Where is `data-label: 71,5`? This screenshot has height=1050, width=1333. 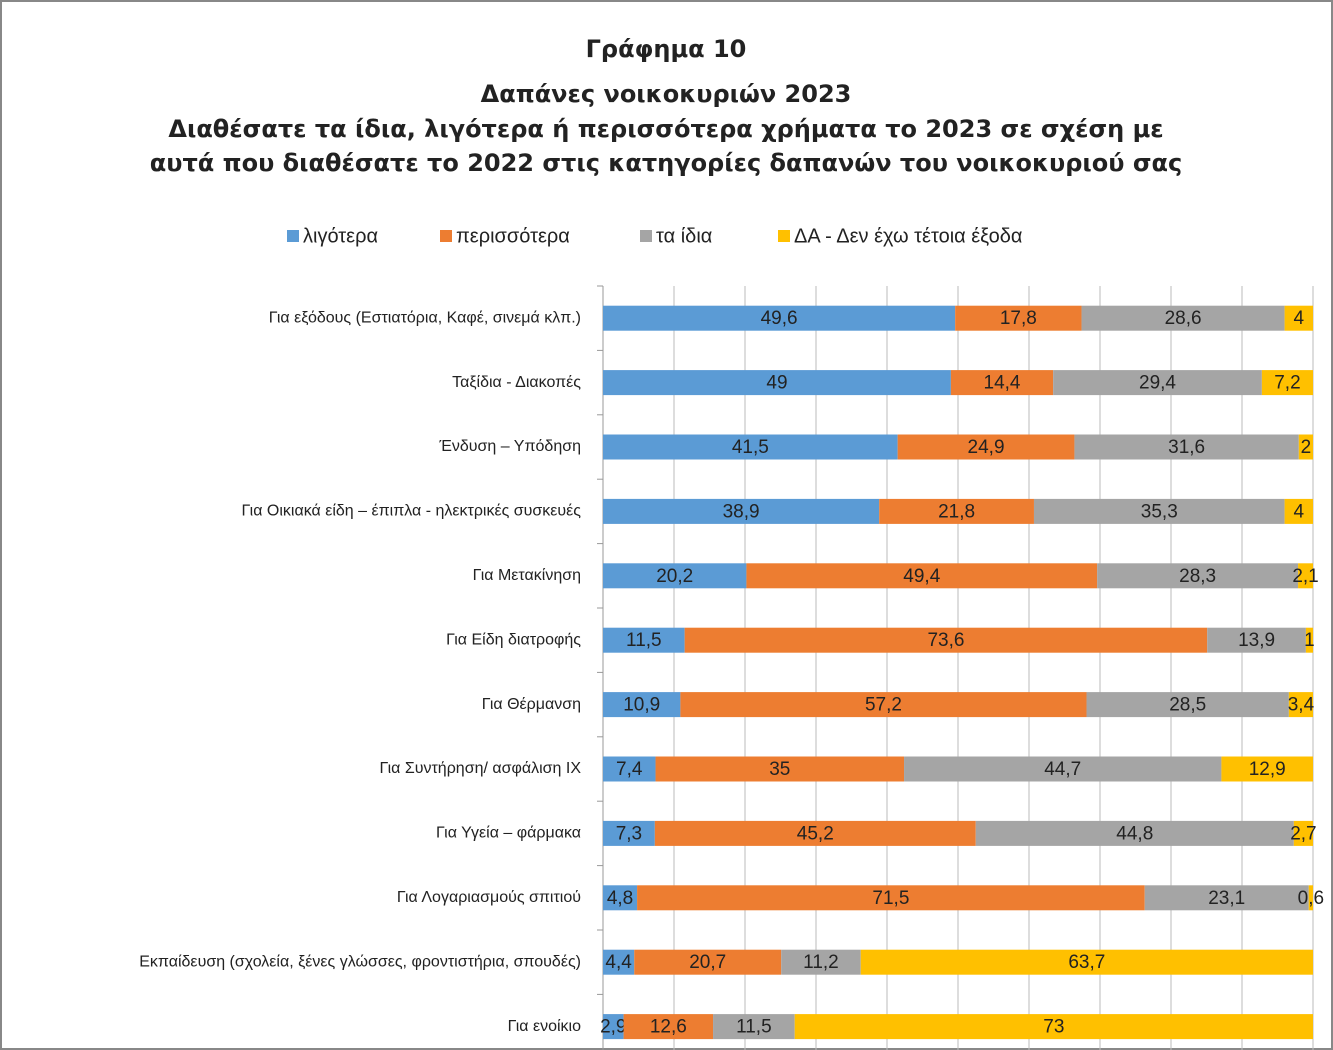
data-label: 71,5 is located at coordinates (890, 898).